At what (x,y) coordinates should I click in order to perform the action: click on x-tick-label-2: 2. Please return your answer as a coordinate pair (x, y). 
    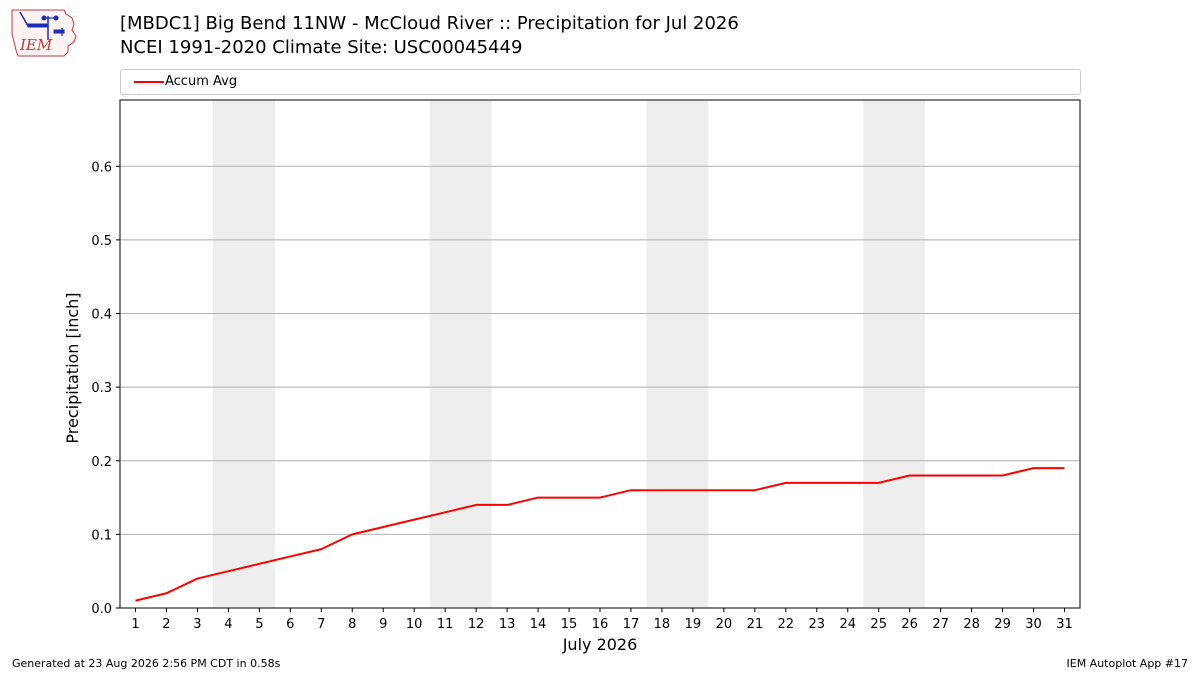
    Looking at the image, I should click on (166, 624).